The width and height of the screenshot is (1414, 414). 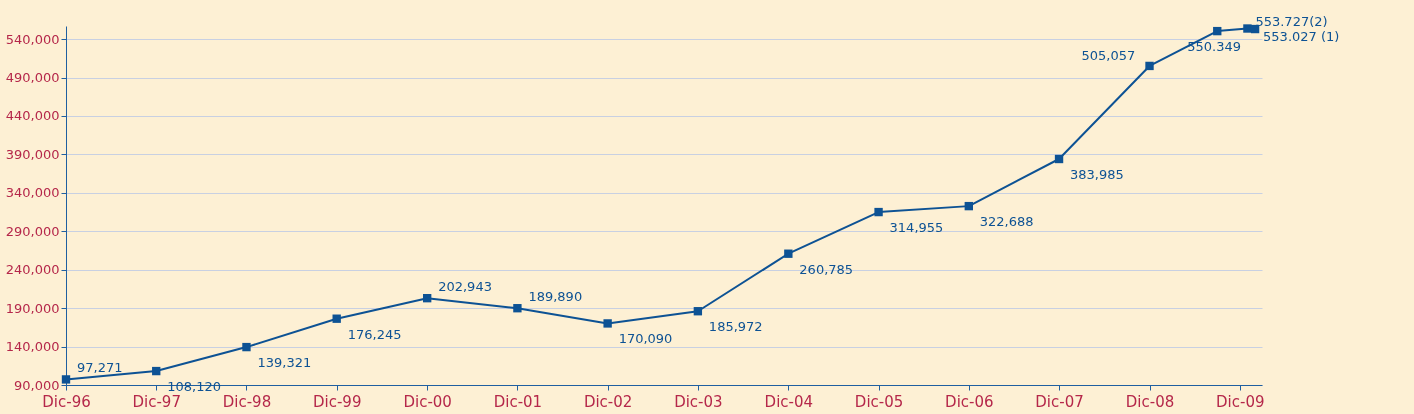 What do you see at coordinates (1240, 401) in the screenshot?
I see `x-tick-label: Dic-09` at bounding box center [1240, 401].